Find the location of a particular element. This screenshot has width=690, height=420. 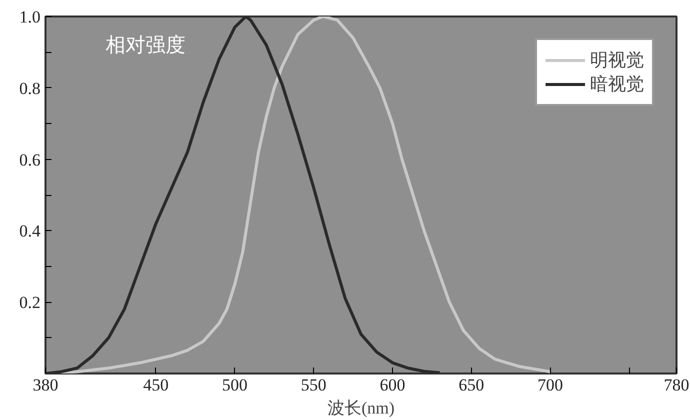

y-tick-label: 0.2 is located at coordinates (29, 302).